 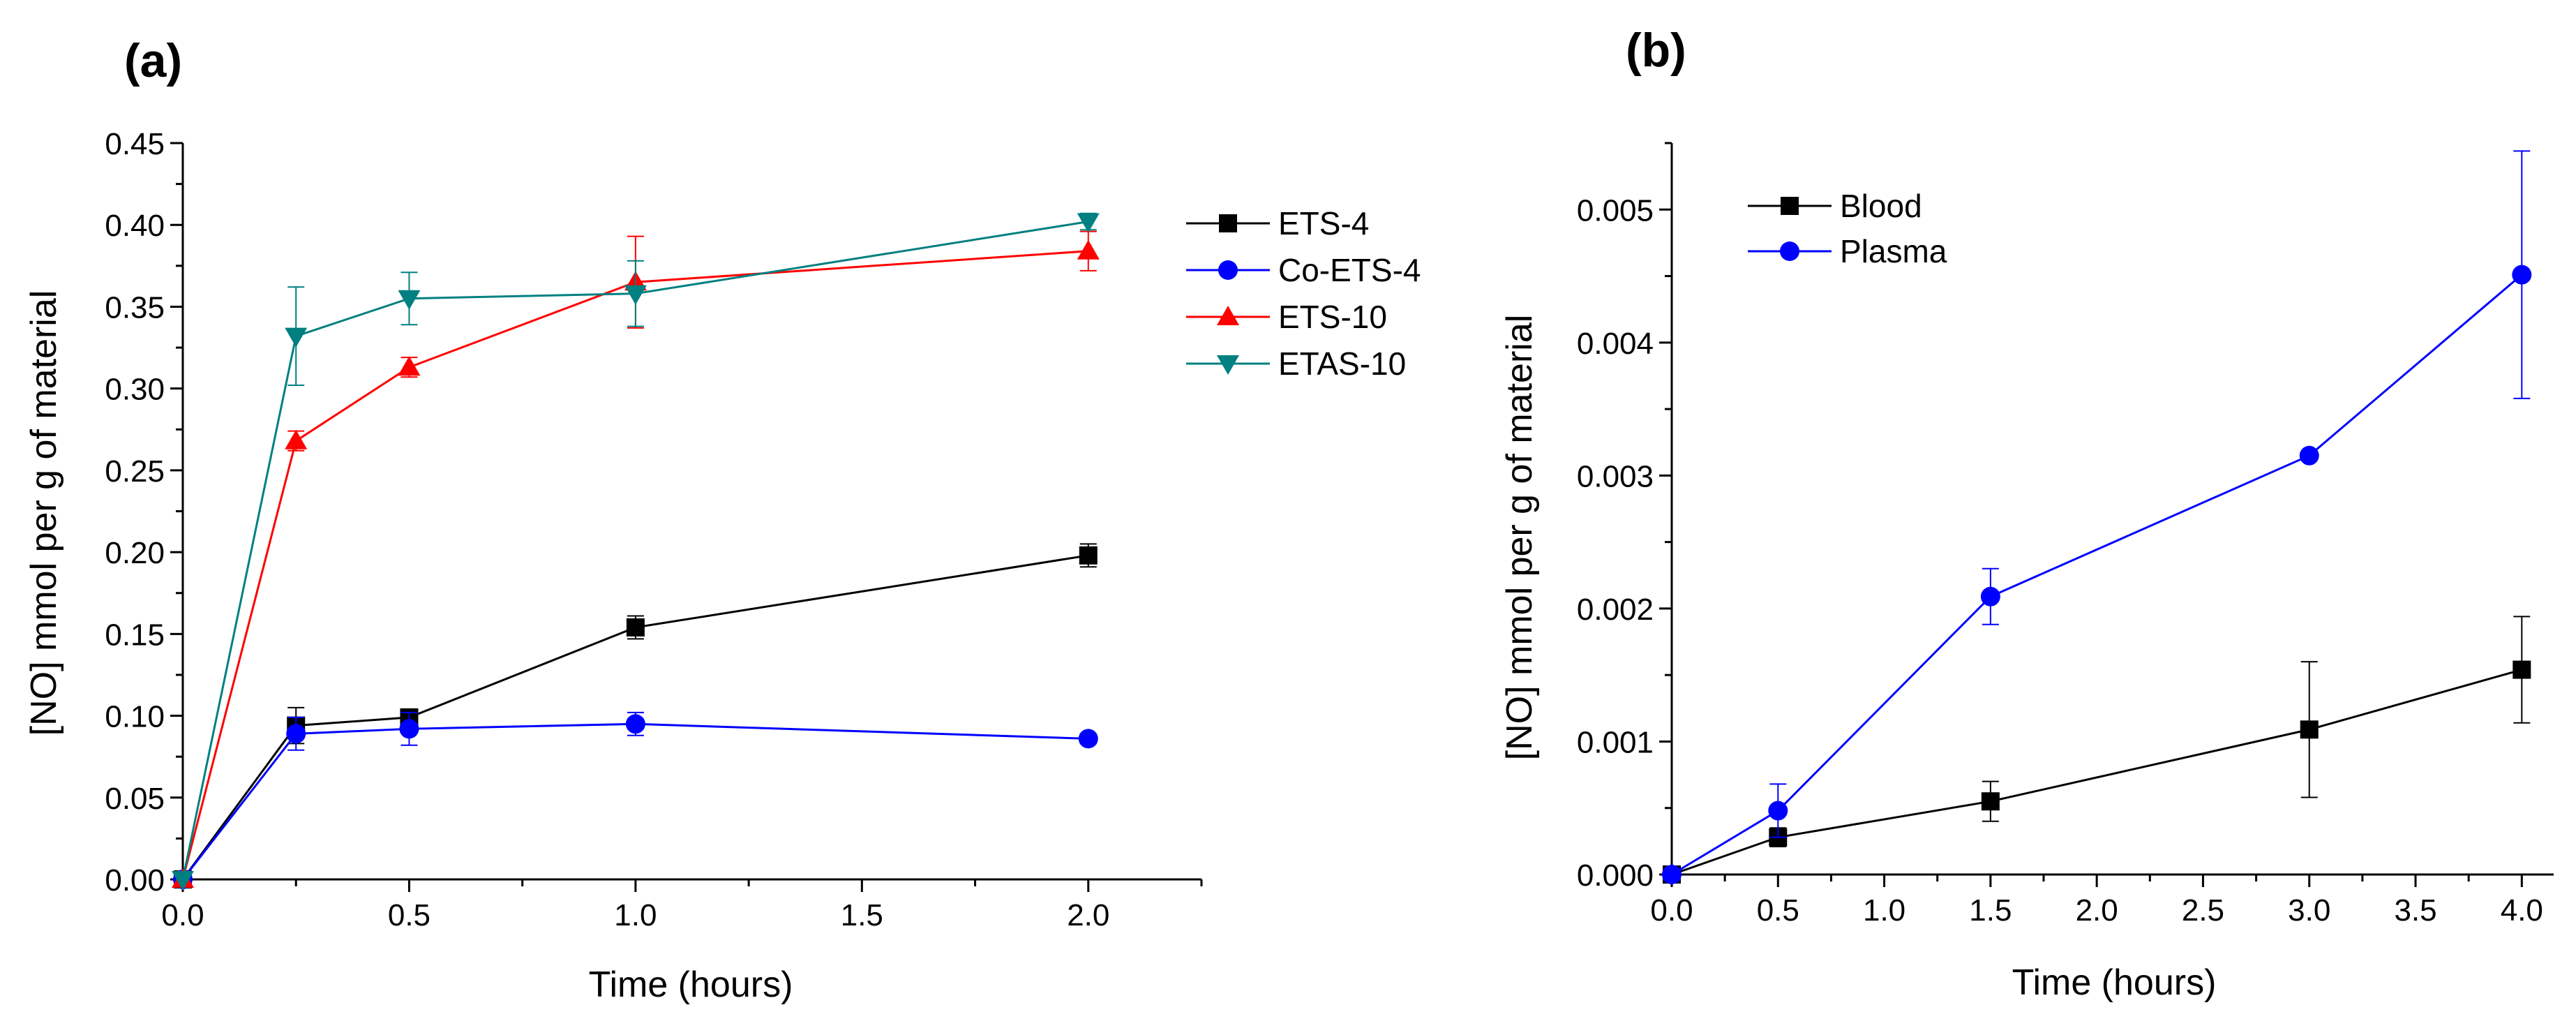 I want to click on legend-label: ETS-10, so click(x=1332, y=317).